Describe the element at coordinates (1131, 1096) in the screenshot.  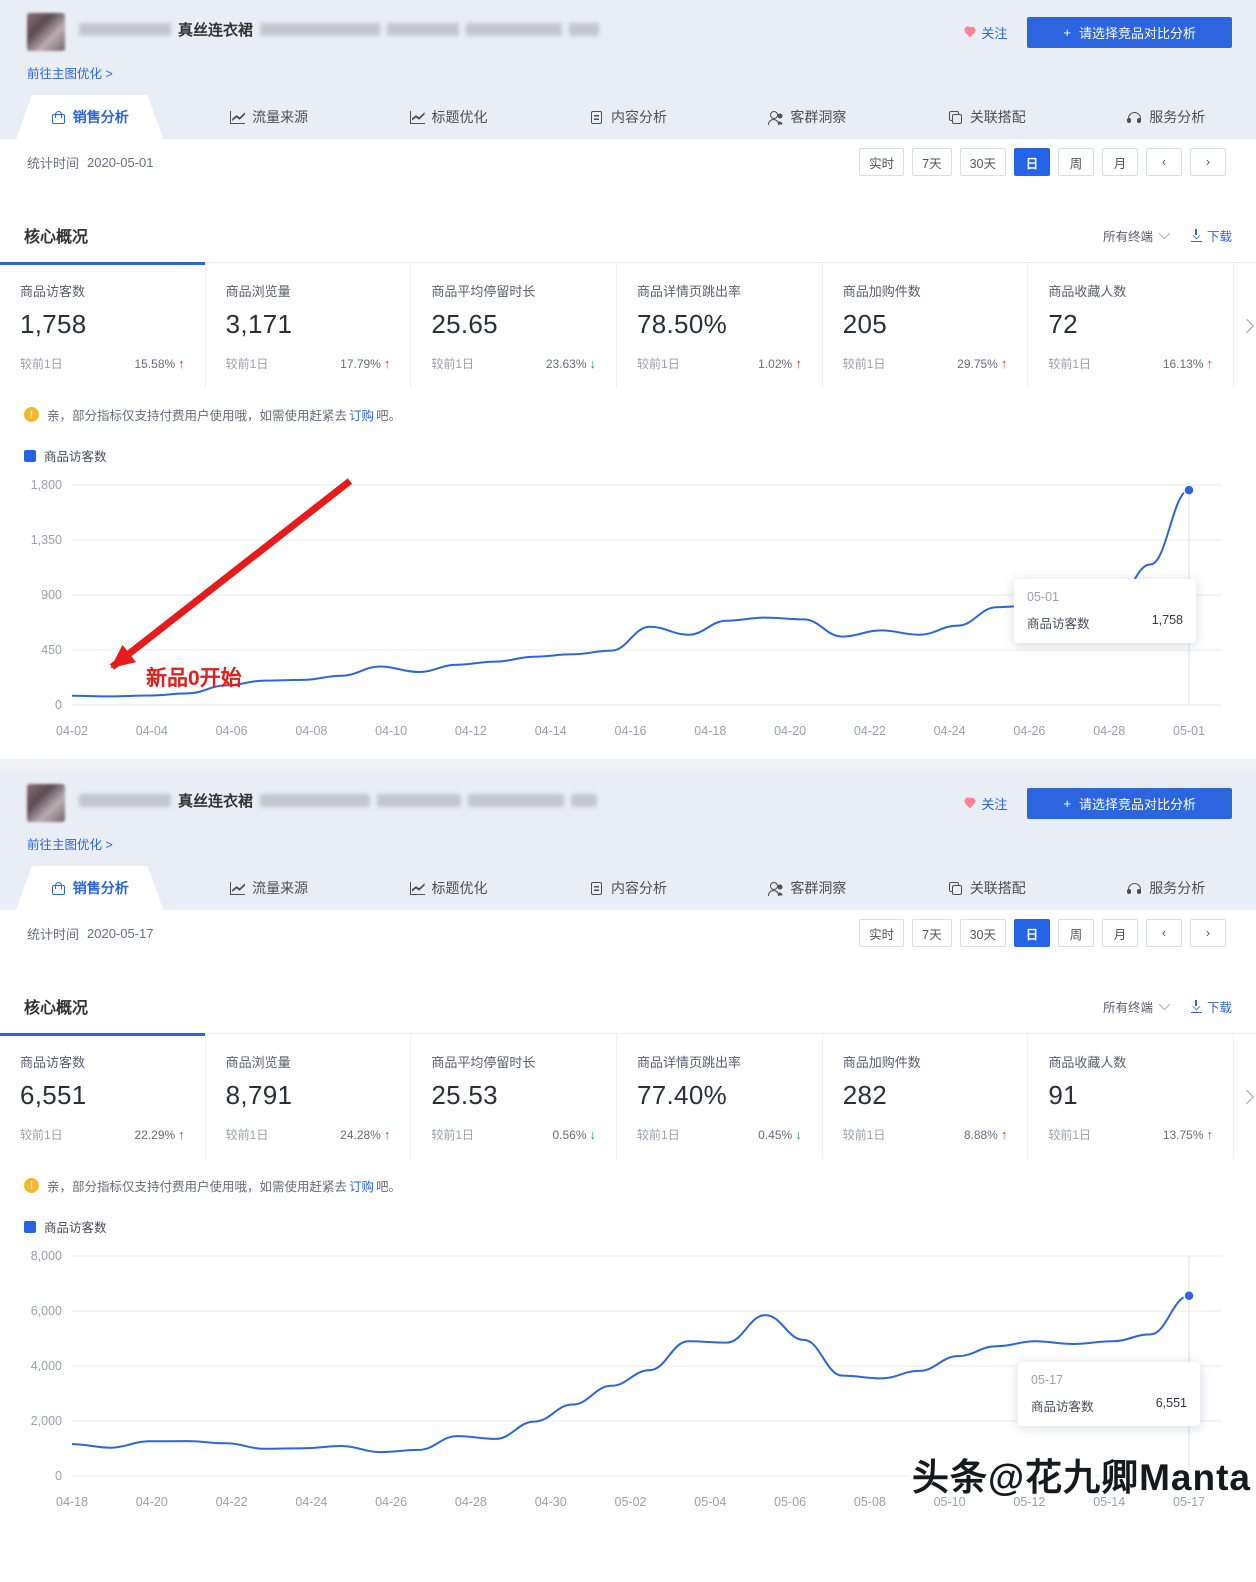
I see `metric-card: 商品收藏人数 91 较前1日 13.75%` at that location.